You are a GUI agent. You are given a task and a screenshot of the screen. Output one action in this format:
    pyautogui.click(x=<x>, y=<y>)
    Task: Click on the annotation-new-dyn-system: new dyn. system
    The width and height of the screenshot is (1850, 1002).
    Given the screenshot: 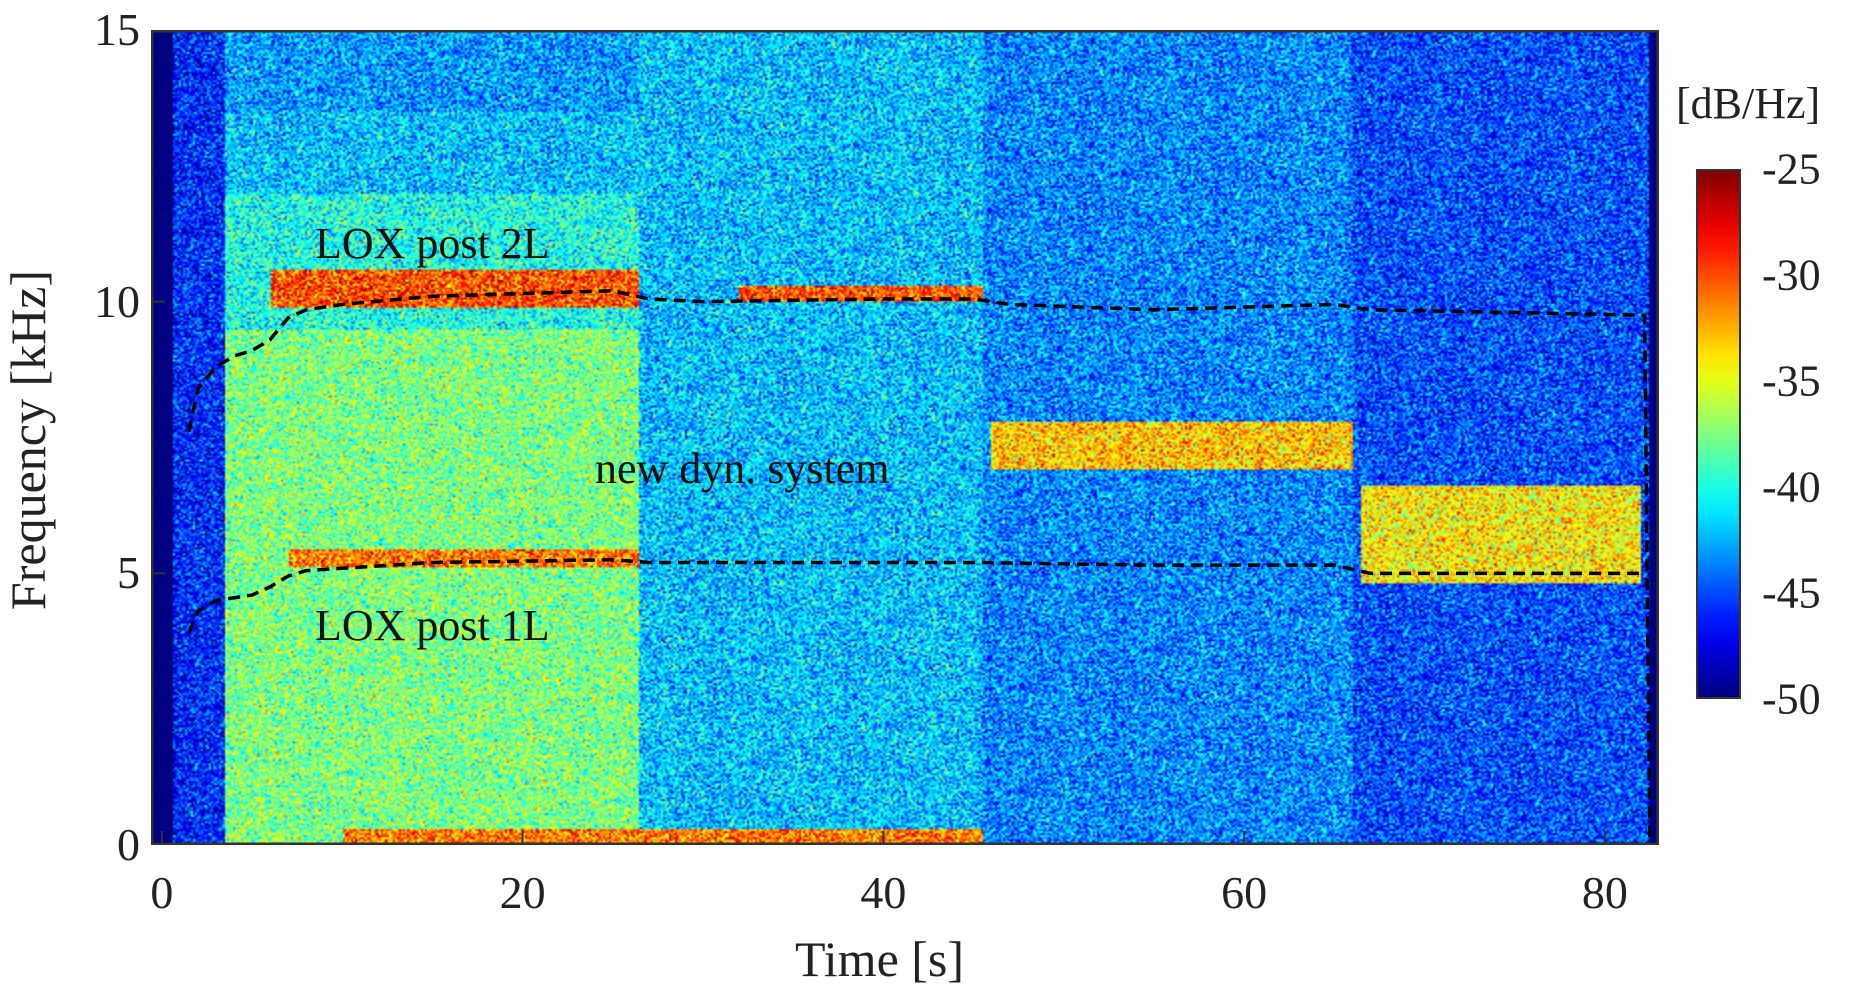 What is the action you would take?
    pyautogui.click(x=742, y=468)
    